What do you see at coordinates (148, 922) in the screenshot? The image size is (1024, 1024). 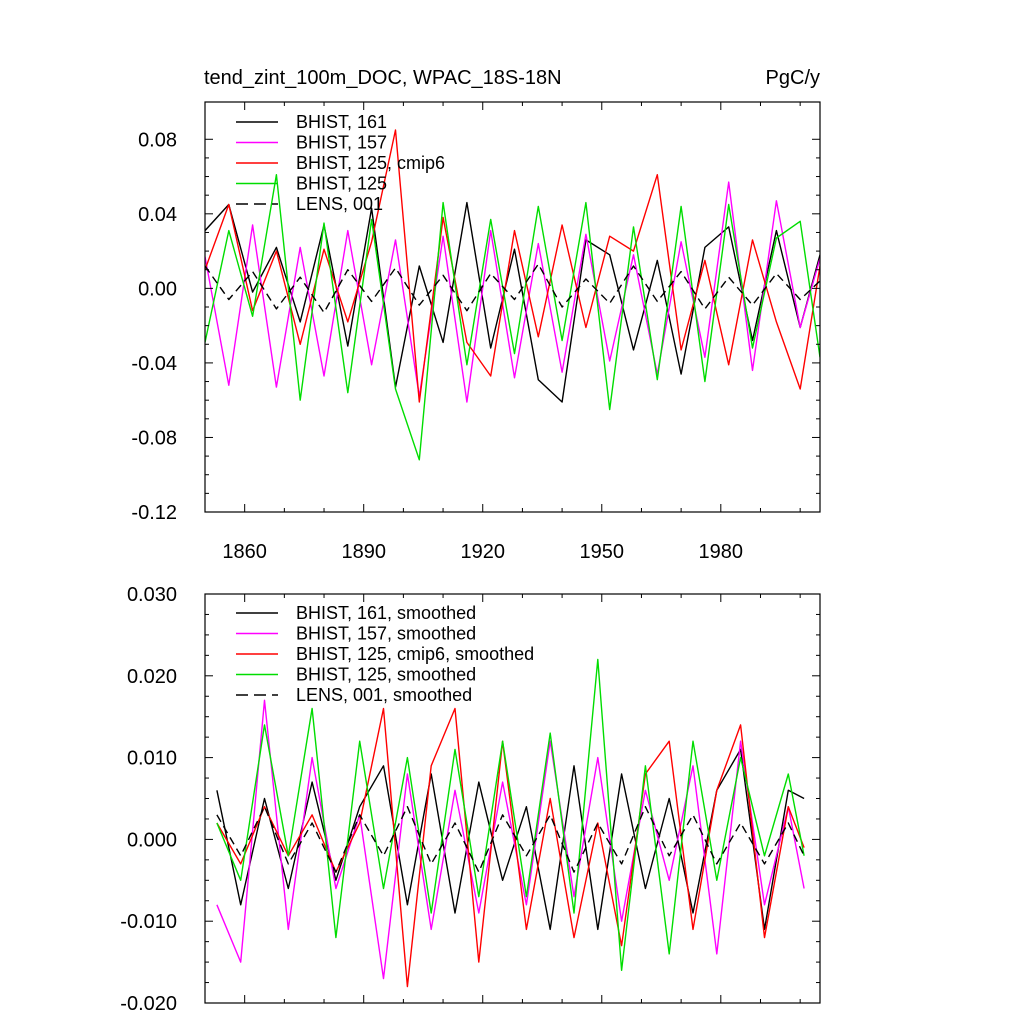 I see `y-tick-label: -0.010` at bounding box center [148, 922].